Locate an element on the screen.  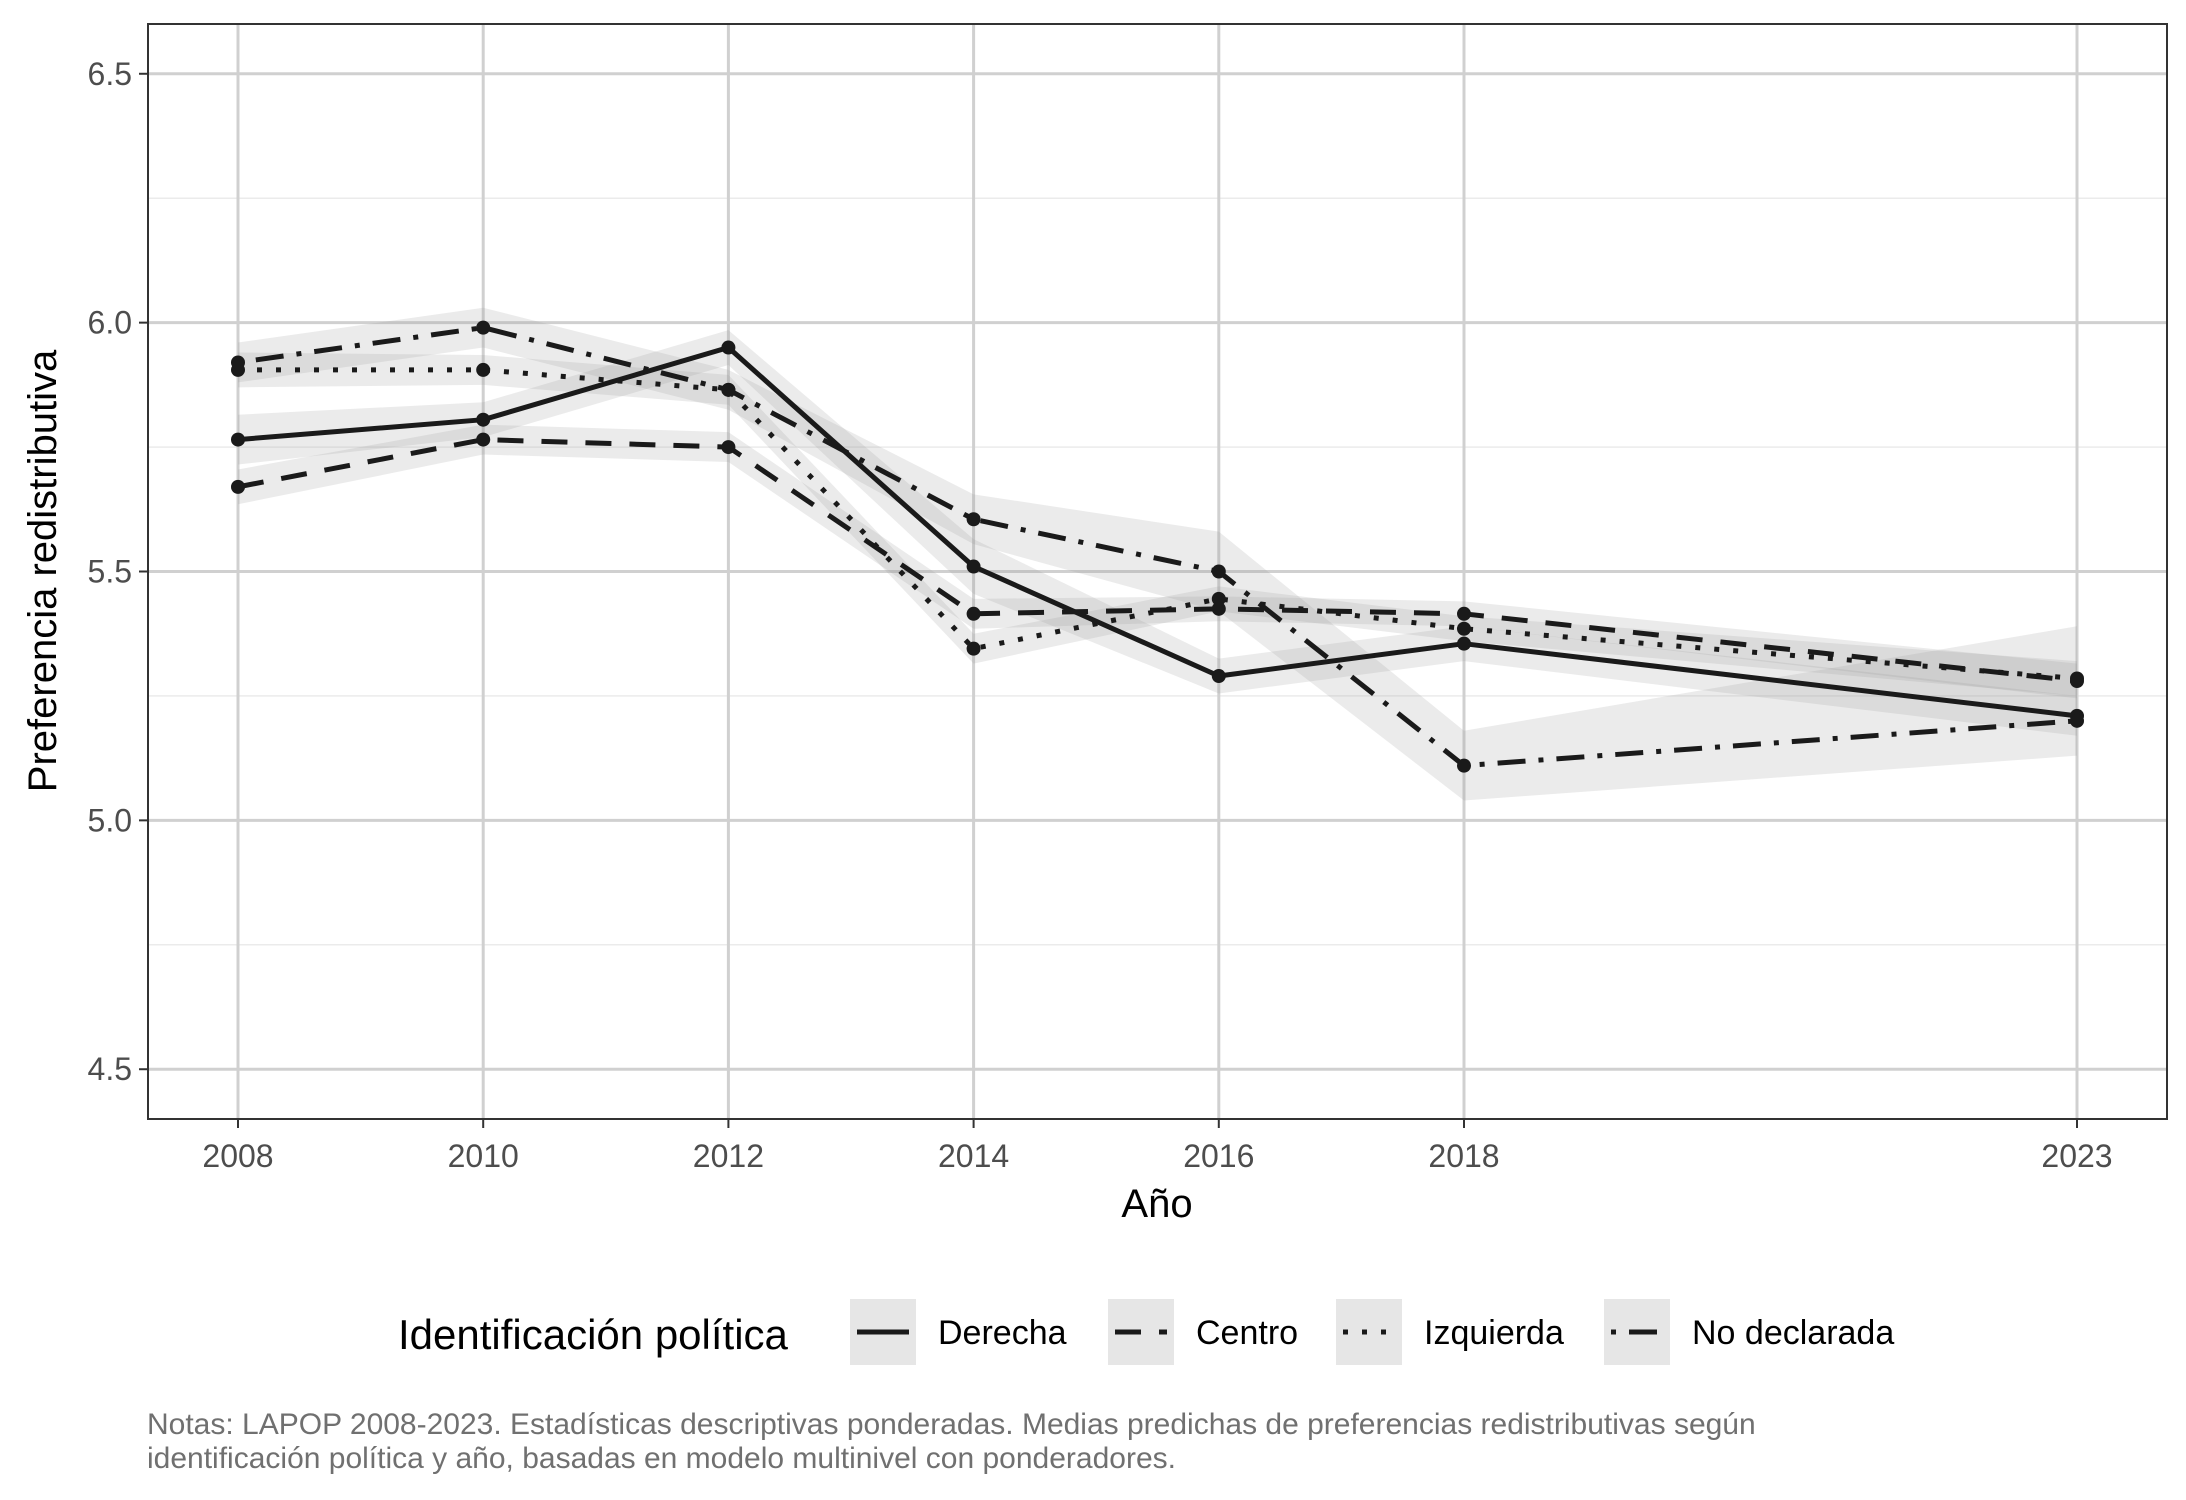
y-tick-label: 5.5 is located at coordinates (110, 572).